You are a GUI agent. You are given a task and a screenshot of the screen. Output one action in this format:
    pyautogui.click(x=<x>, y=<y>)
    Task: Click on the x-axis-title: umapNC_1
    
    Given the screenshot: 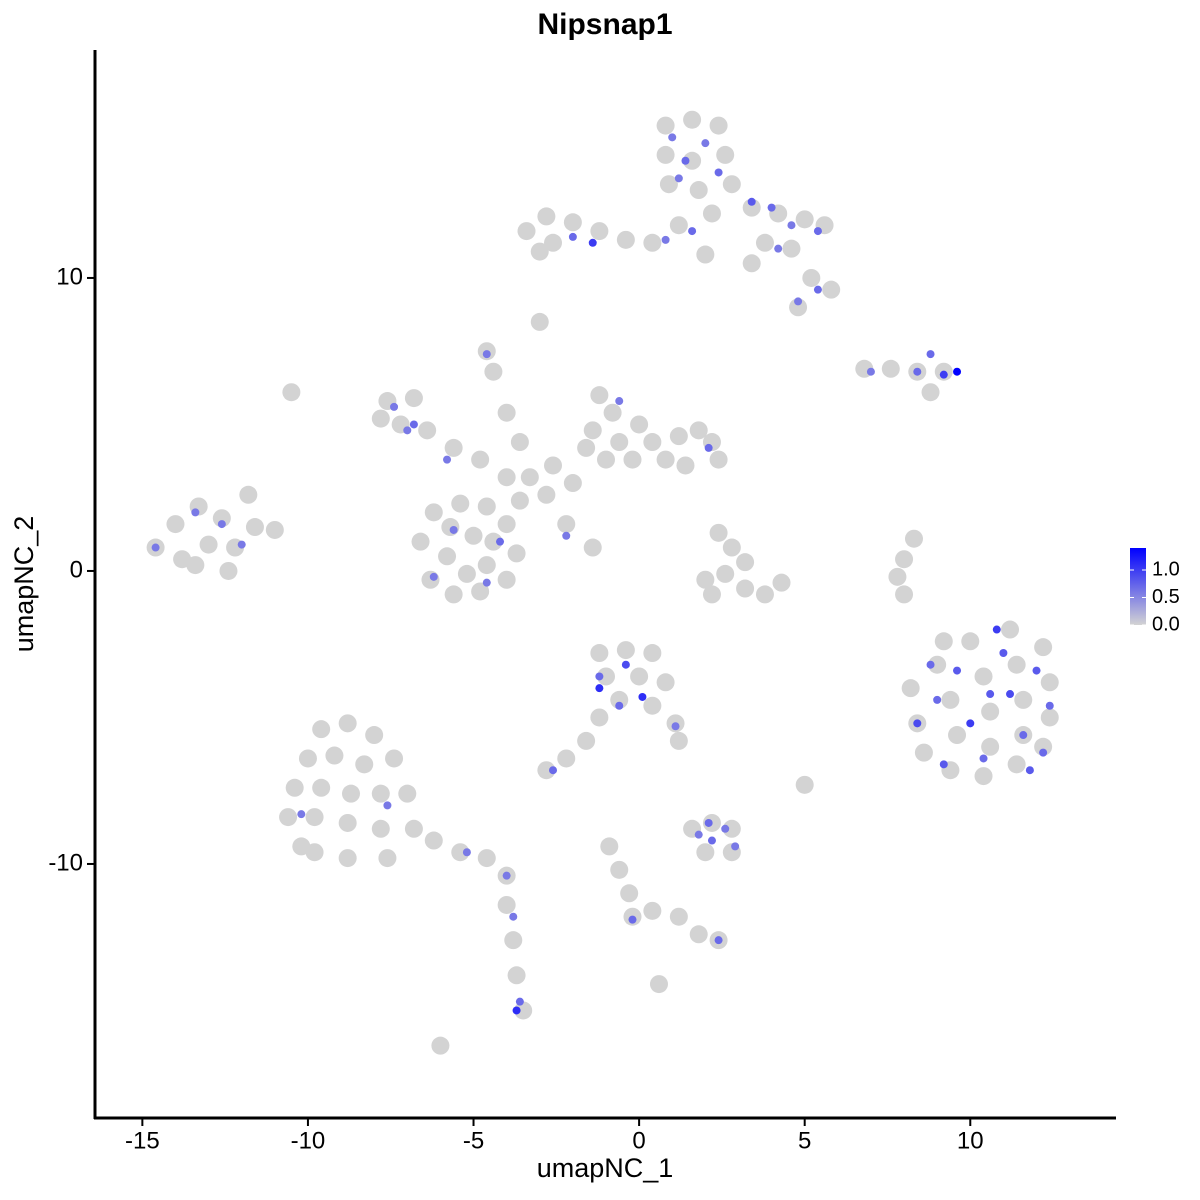 What is the action you would take?
    pyautogui.click(x=605, y=1168)
    